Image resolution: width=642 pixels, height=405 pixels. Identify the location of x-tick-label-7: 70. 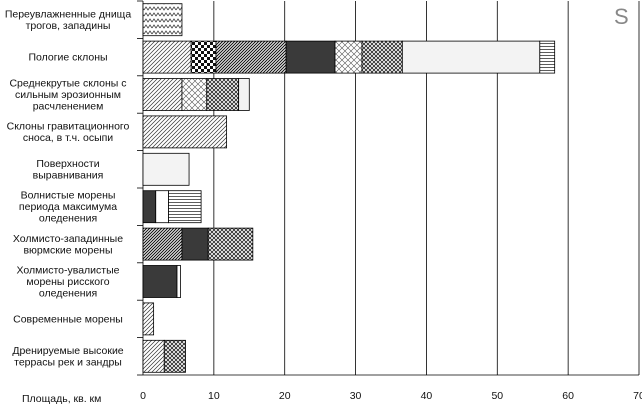
(637, 396).